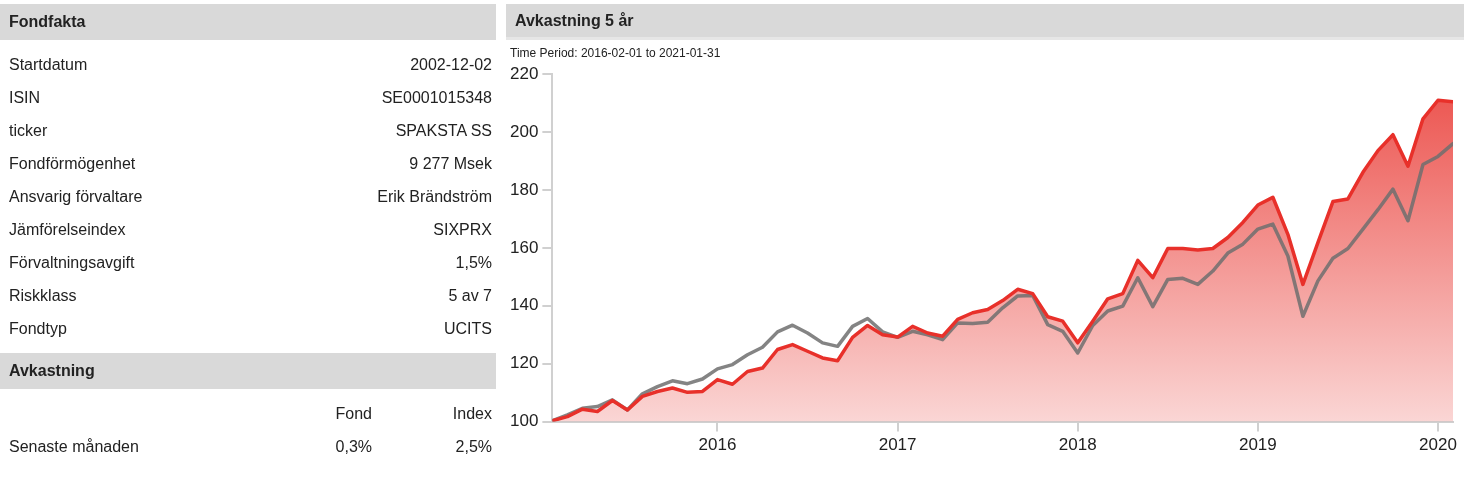 Image resolution: width=1464 pixels, height=483 pixels. What do you see at coordinates (43, 296) in the screenshot?
I see `text: Riskklass` at bounding box center [43, 296].